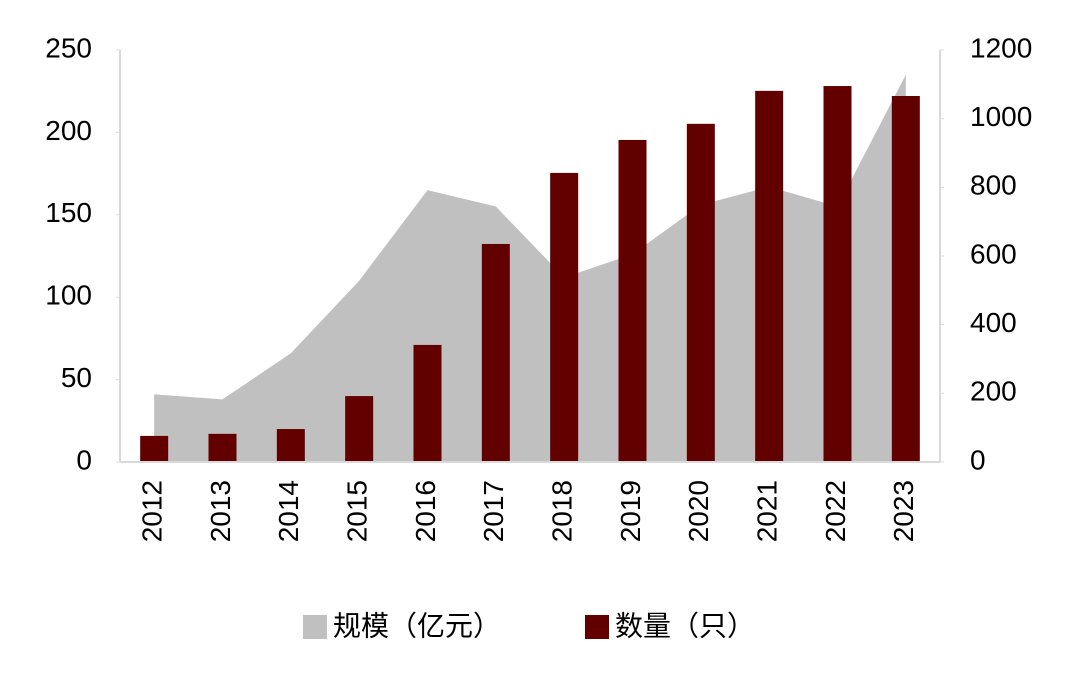 This screenshot has height=686, width=1080. I want to click on y2-tick-label: 400, so click(993, 322).